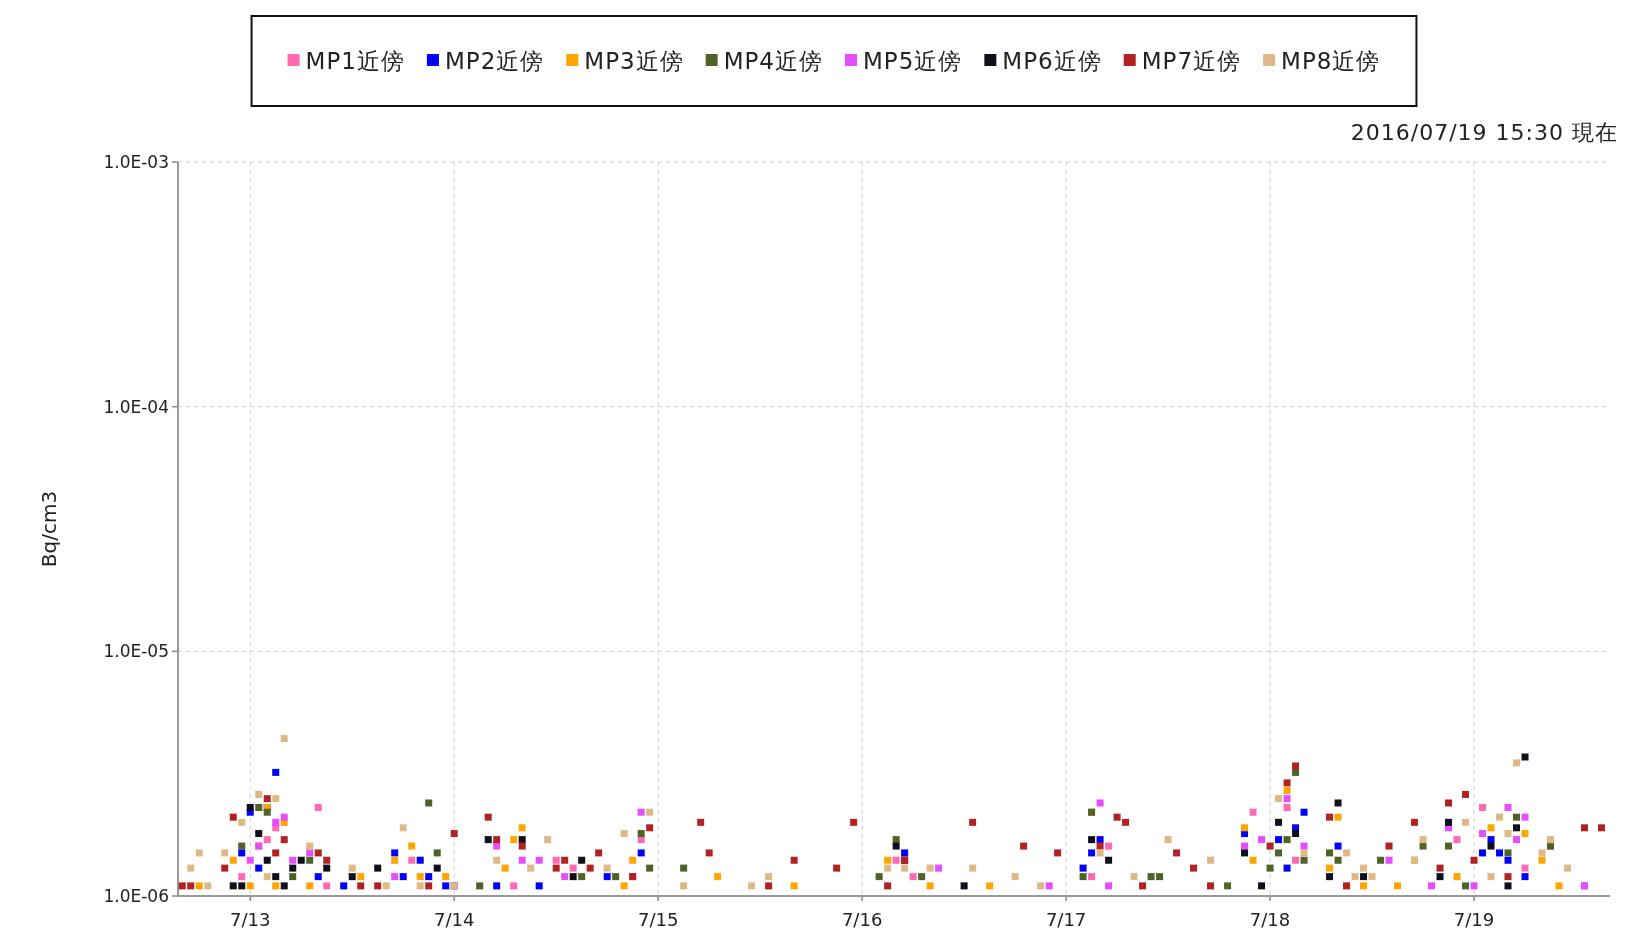 This screenshot has height=938, width=1626. What do you see at coordinates (1484, 132) in the screenshot?
I see `text: 2016/07/19 15:30 現在` at bounding box center [1484, 132].